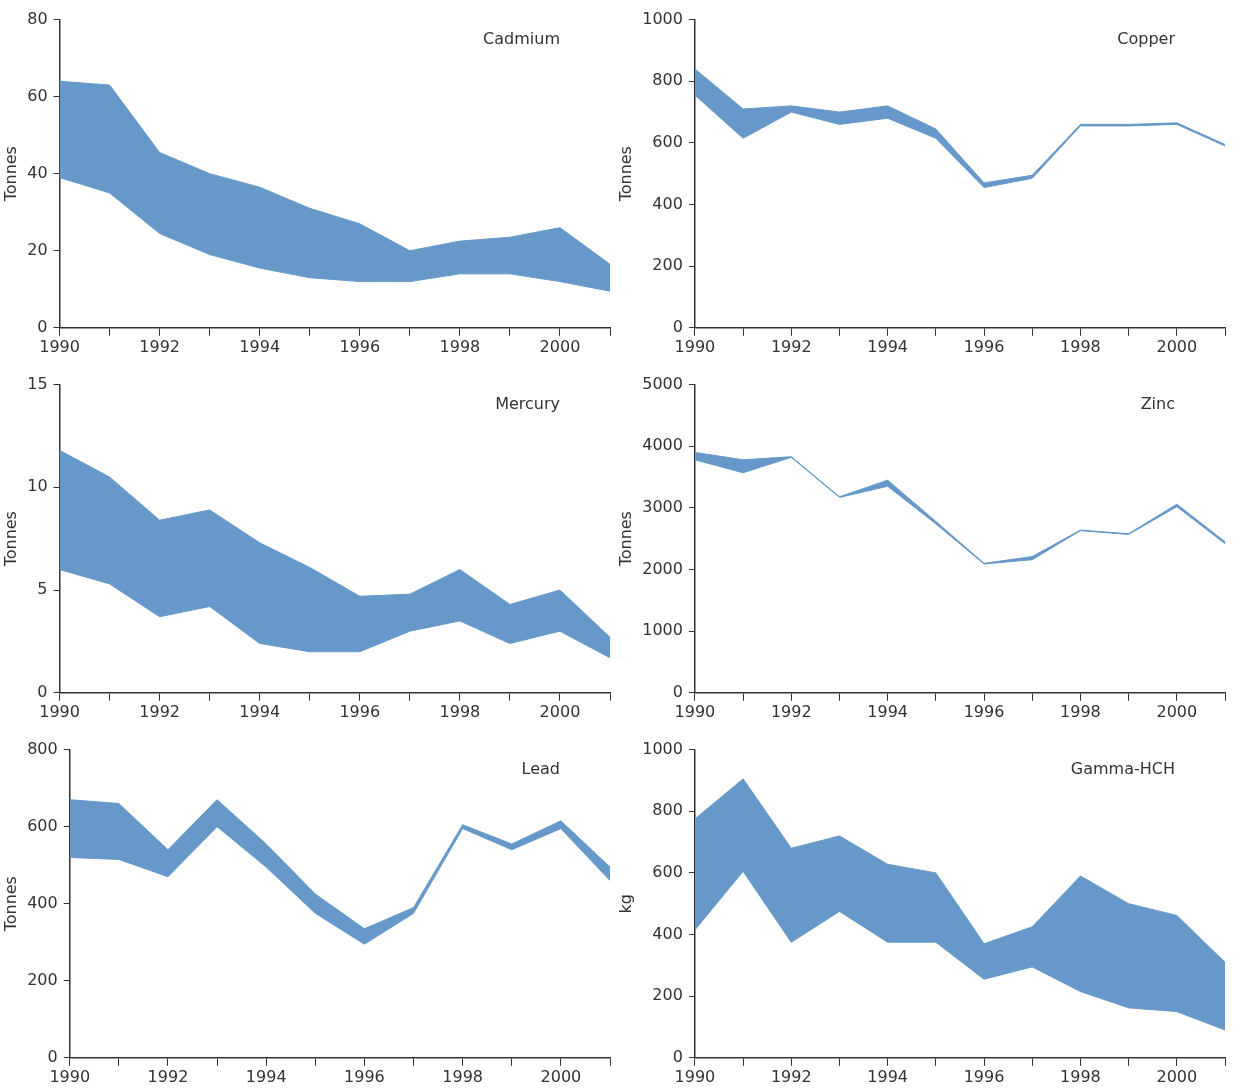 The height and width of the screenshot is (1090, 1243). What do you see at coordinates (527, 403) in the screenshot?
I see `text: Mercury` at bounding box center [527, 403].